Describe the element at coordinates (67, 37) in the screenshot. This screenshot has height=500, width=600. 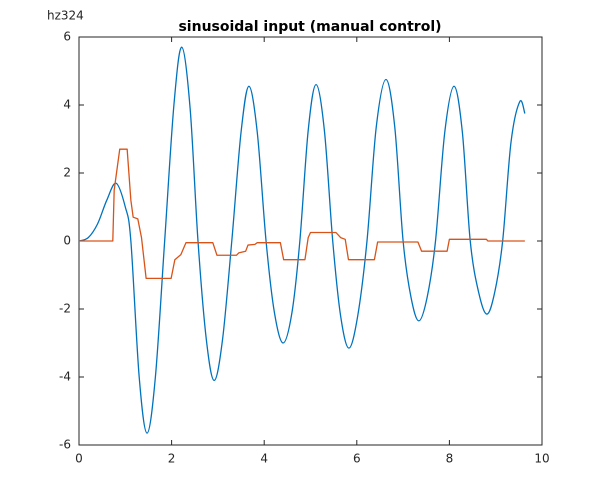
I see `y-tick-label: 6` at that location.